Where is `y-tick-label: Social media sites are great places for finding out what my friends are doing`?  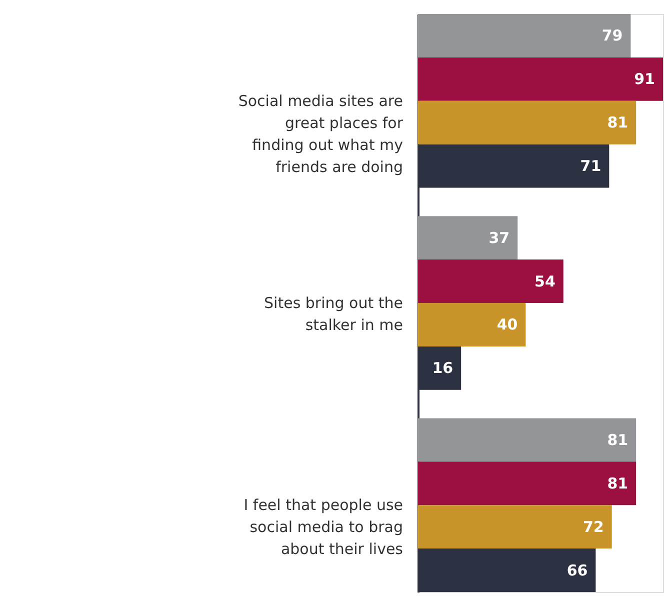
y-tick-label: Social media sites are great places for finding out what my friends are doing is located at coordinates (321, 134).